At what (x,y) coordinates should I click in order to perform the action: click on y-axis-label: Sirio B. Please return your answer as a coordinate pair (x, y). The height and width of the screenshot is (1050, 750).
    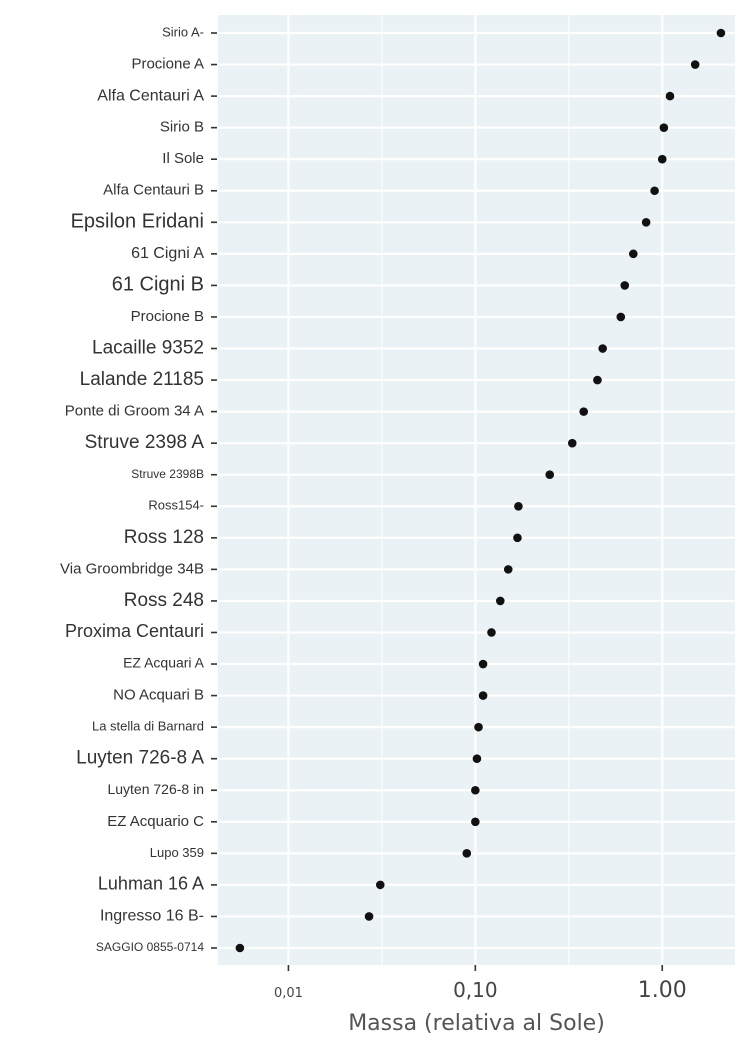
    Looking at the image, I should click on (182, 127).